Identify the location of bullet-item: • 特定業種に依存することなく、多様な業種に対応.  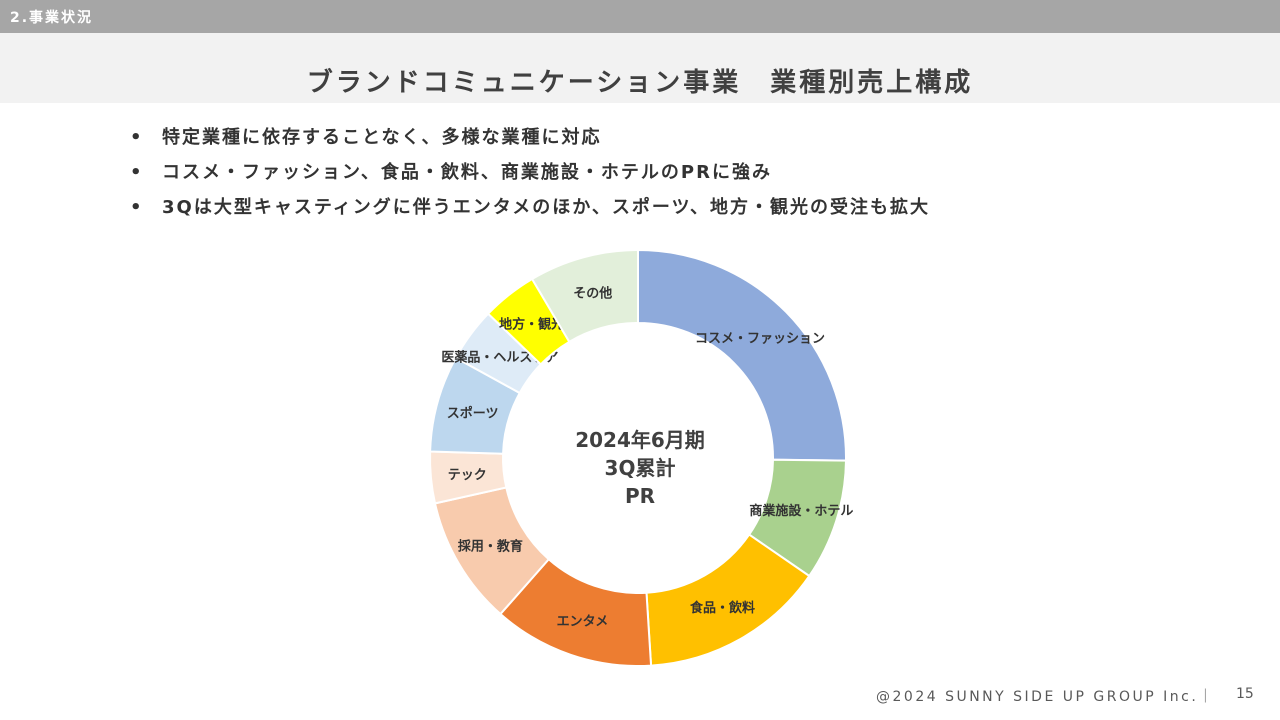
(529, 142).